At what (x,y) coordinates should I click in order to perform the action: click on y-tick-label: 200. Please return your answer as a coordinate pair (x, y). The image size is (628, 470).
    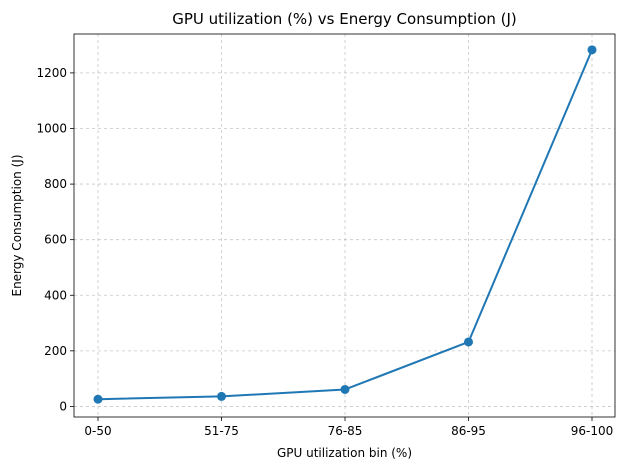
    Looking at the image, I should click on (55, 351).